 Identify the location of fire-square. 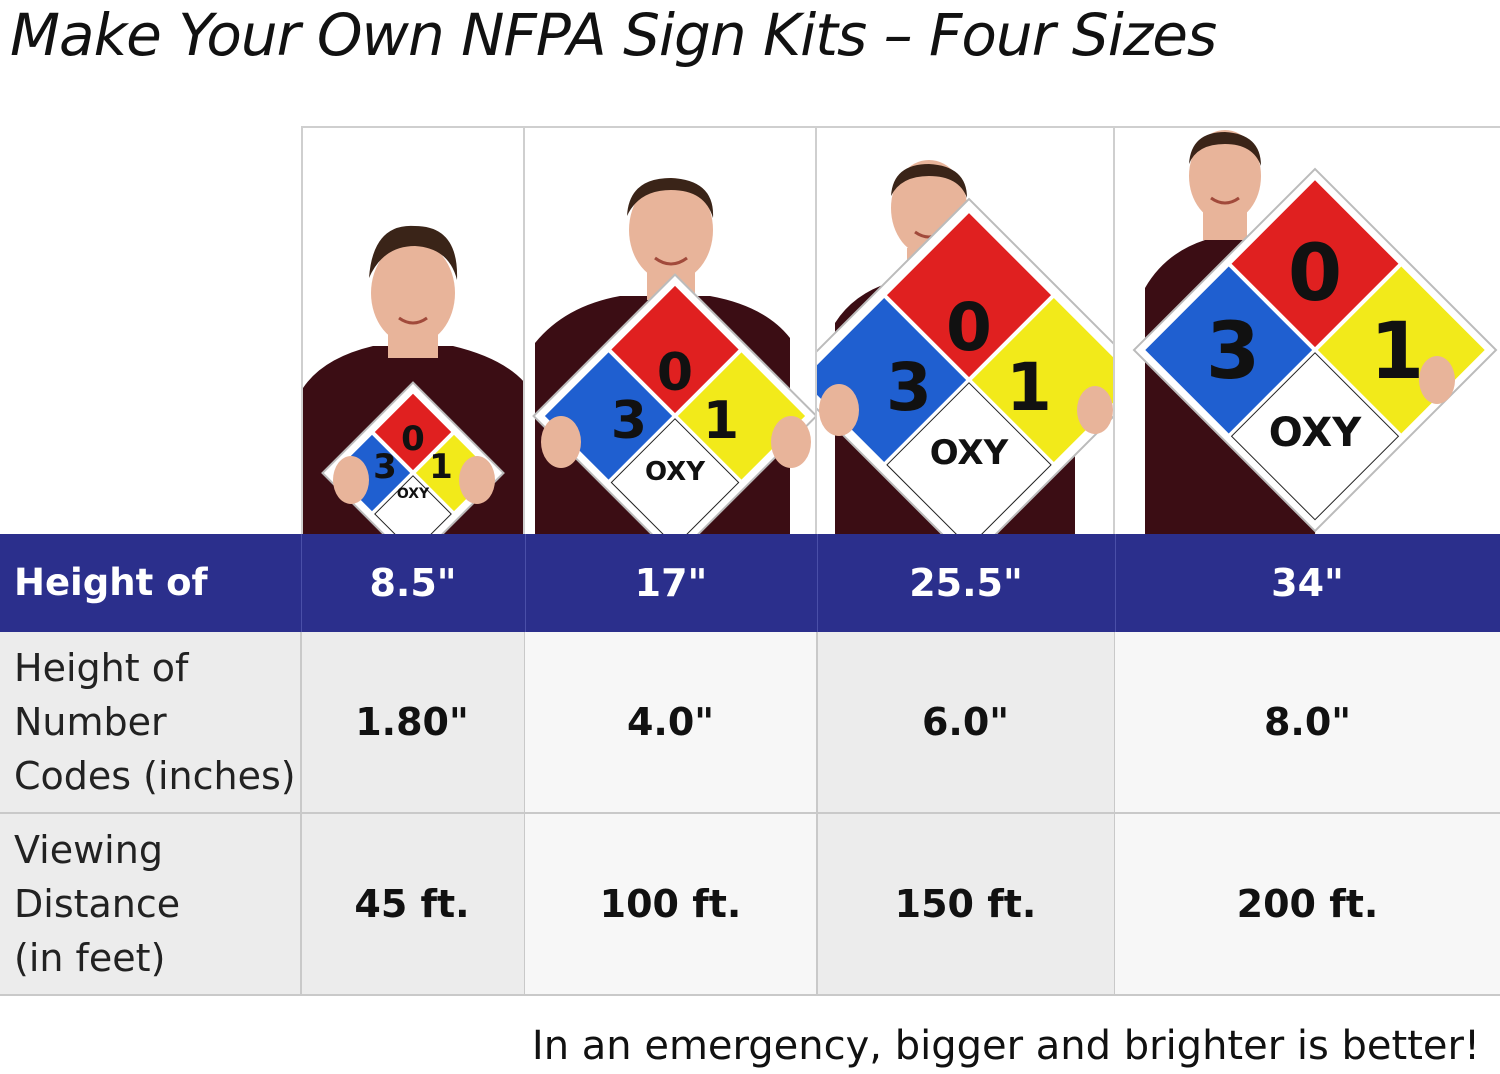
(413, 432).